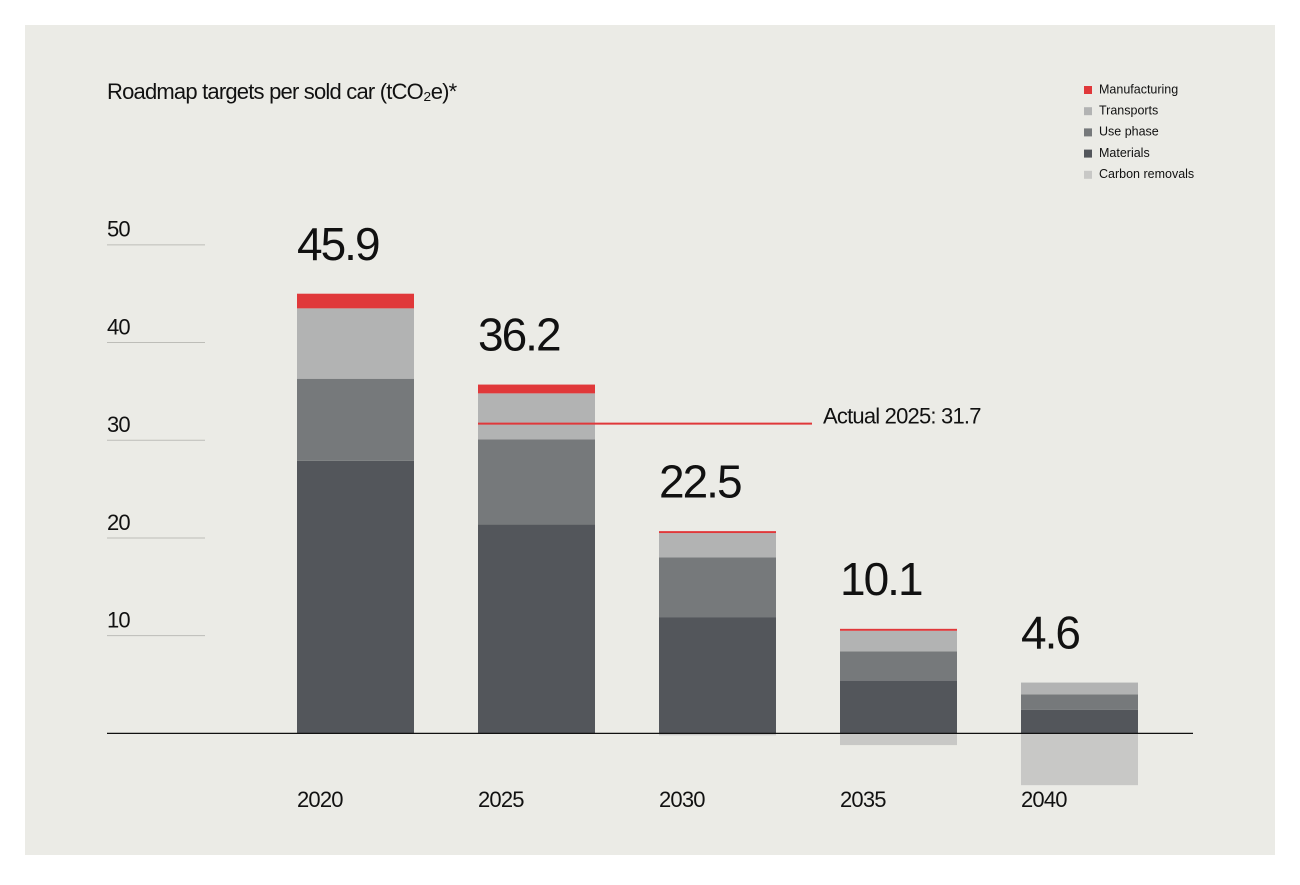 The image size is (1300, 885). I want to click on total-label: 36.2, so click(519, 335).